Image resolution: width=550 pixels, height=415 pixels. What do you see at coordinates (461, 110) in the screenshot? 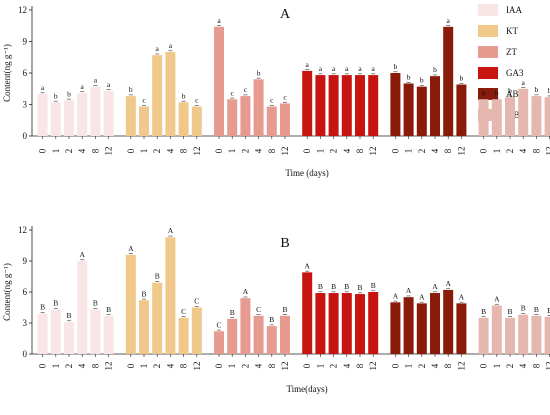
I see `panel-a-aba-12-bar` at bounding box center [461, 110].